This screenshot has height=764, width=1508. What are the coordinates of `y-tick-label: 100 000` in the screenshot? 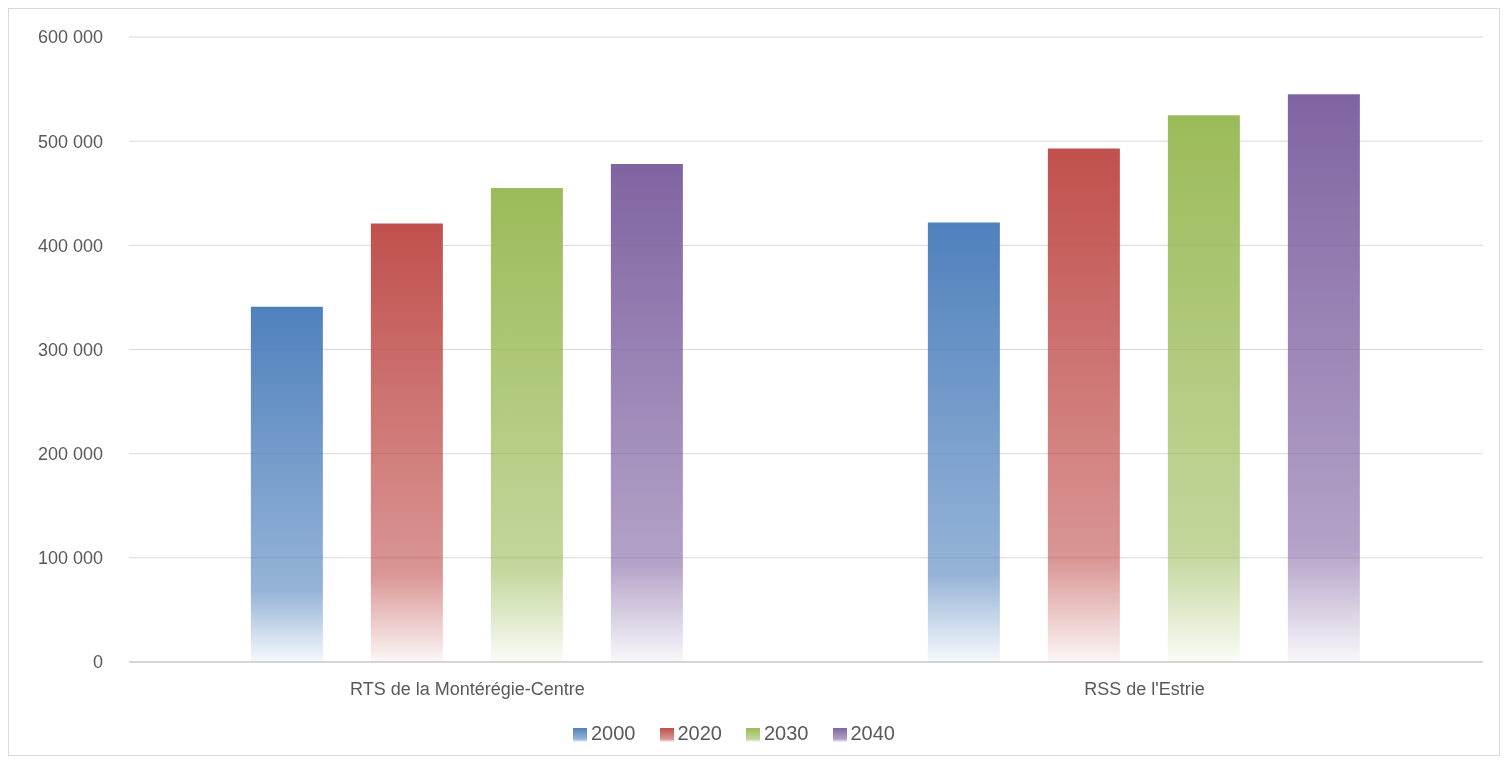 It's located at (70, 558).